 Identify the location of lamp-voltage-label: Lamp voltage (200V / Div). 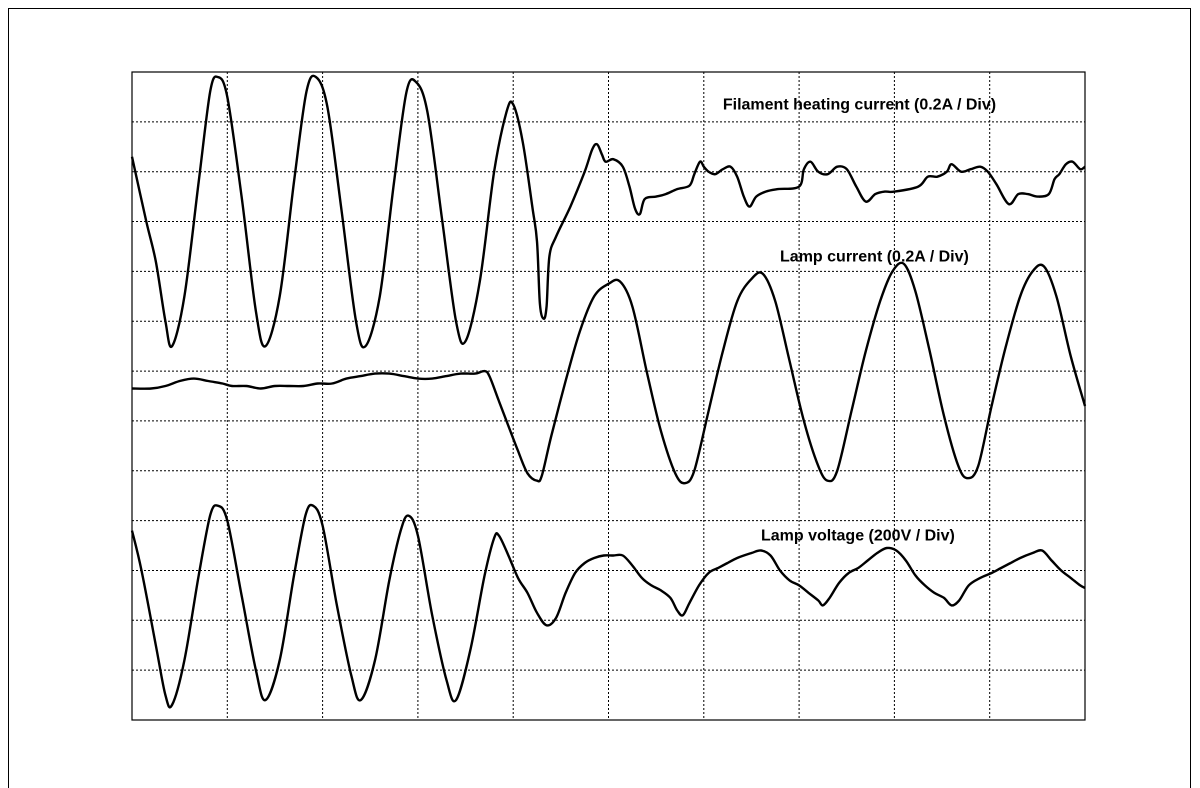
(858, 536).